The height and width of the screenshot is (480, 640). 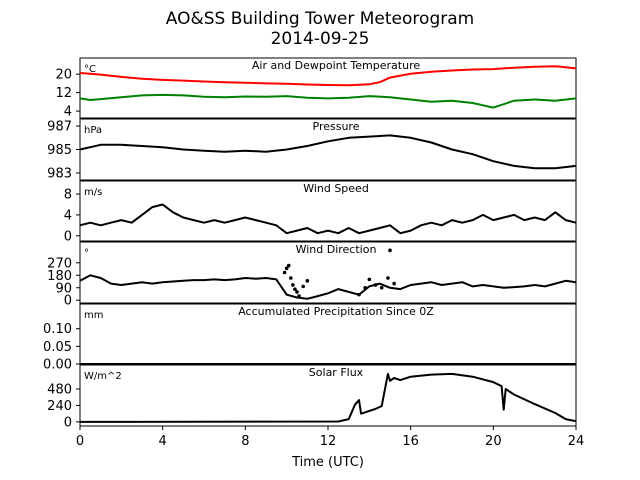 I want to click on y-tick-label: 20, so click(x=63, y=75).